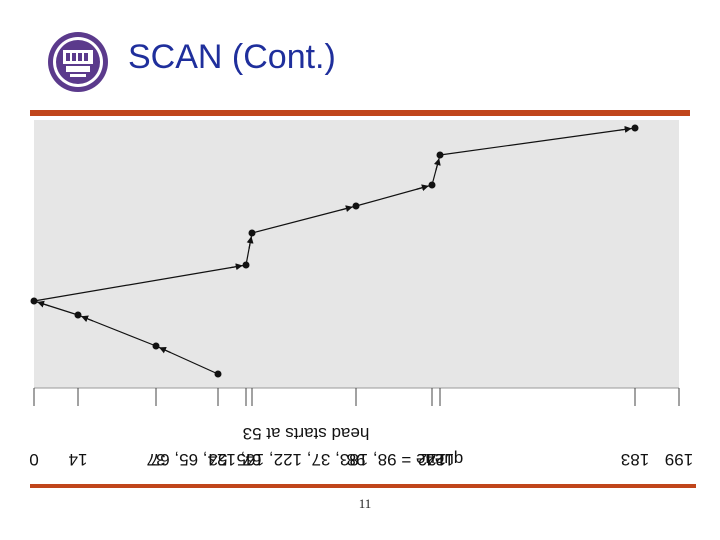 The height and width of the screenshot is (540, 720). Describe the element at coordinates (156, 459) in the screenshot. I see `tick-label: 37` at that location.